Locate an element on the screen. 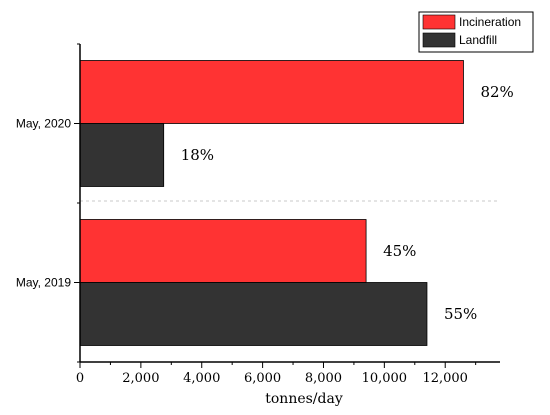  legend-swatch-landfill is located at coordinates (439, 40).